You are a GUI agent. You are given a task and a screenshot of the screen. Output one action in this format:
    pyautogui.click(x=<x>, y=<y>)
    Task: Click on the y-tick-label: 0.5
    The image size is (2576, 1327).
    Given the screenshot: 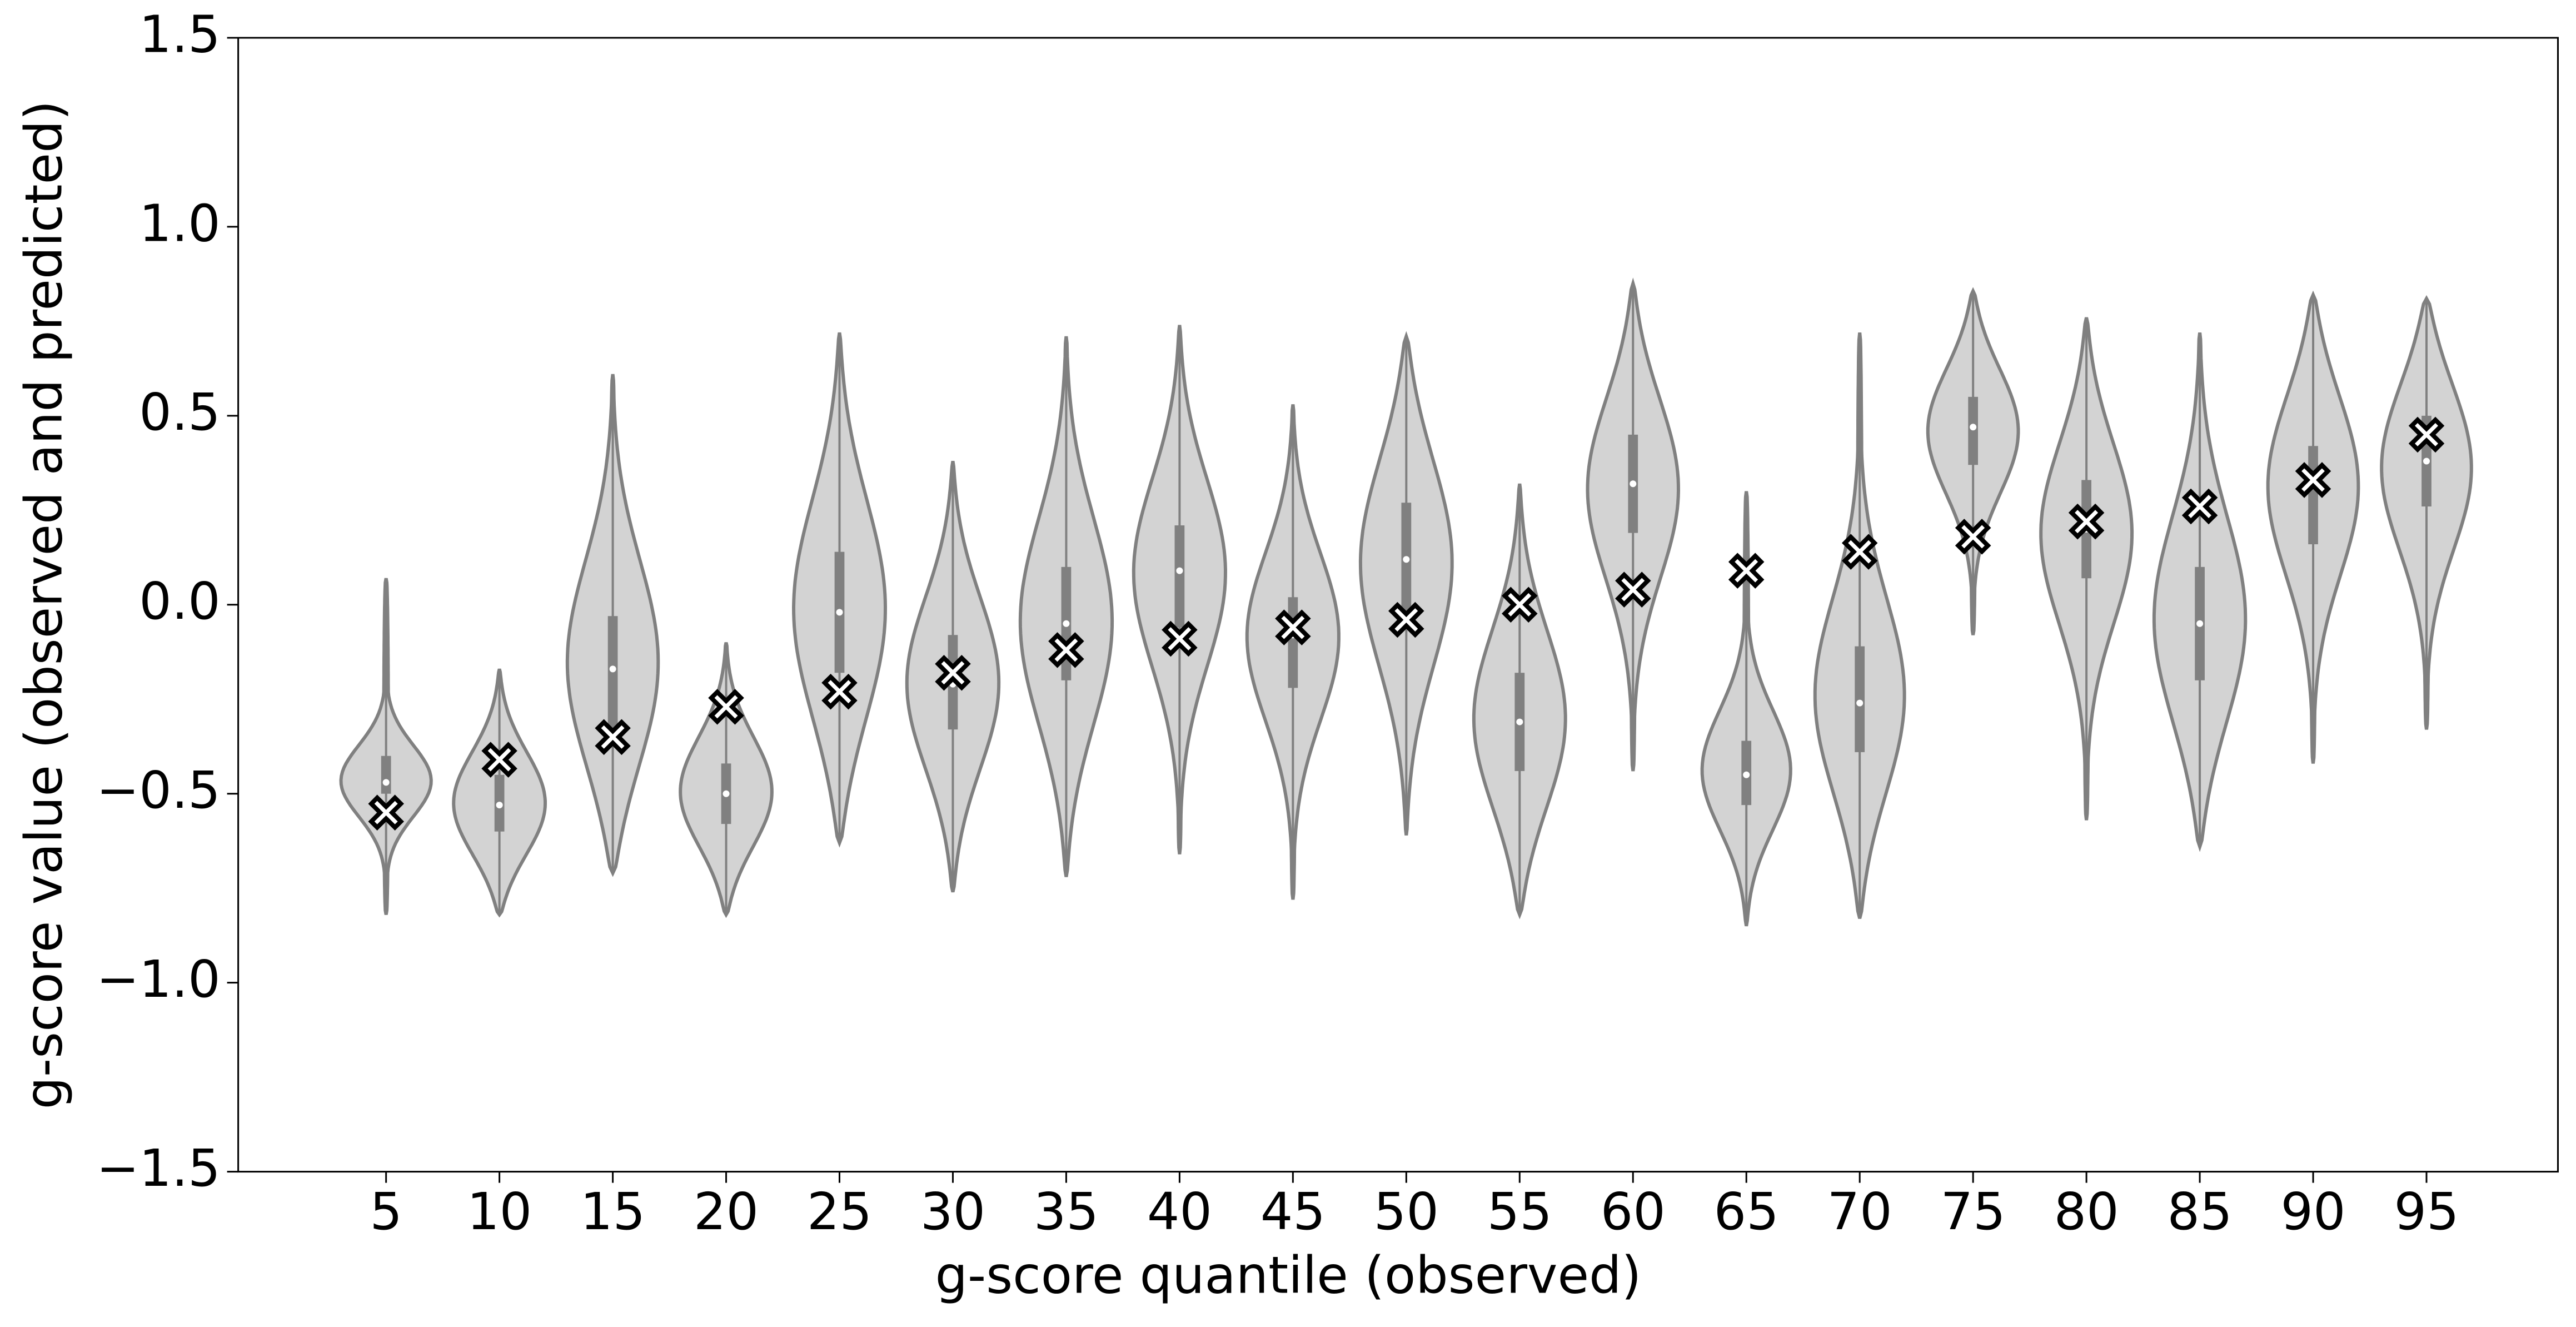 What is the action you would take?
    pyautogui.click(x=179, y=412)
    